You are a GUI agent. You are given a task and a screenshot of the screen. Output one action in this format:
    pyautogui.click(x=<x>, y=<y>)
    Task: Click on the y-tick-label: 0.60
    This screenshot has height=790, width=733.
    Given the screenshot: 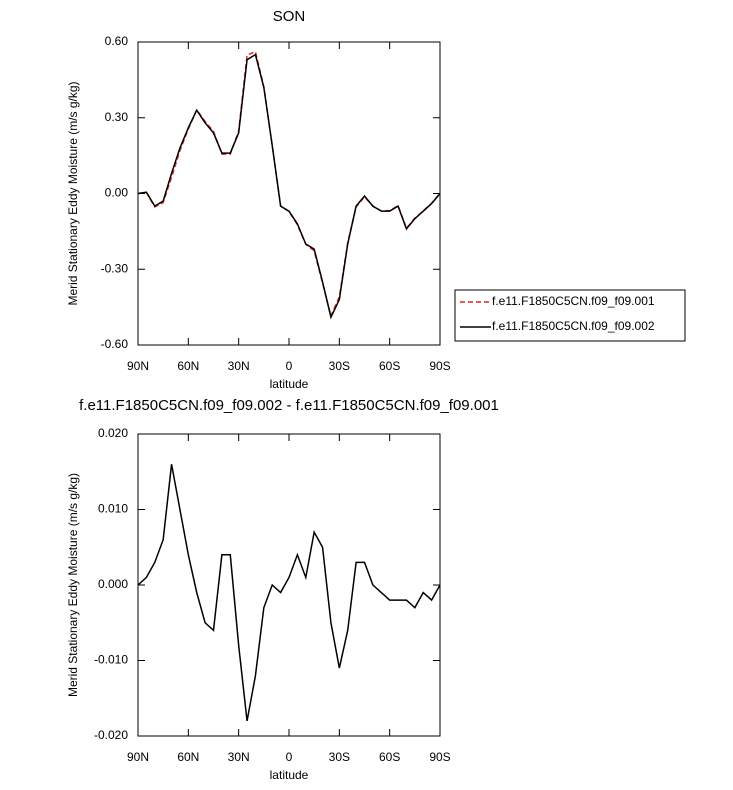 What is the action you would take?
    pyautogui.click(x=117, y=41)
    